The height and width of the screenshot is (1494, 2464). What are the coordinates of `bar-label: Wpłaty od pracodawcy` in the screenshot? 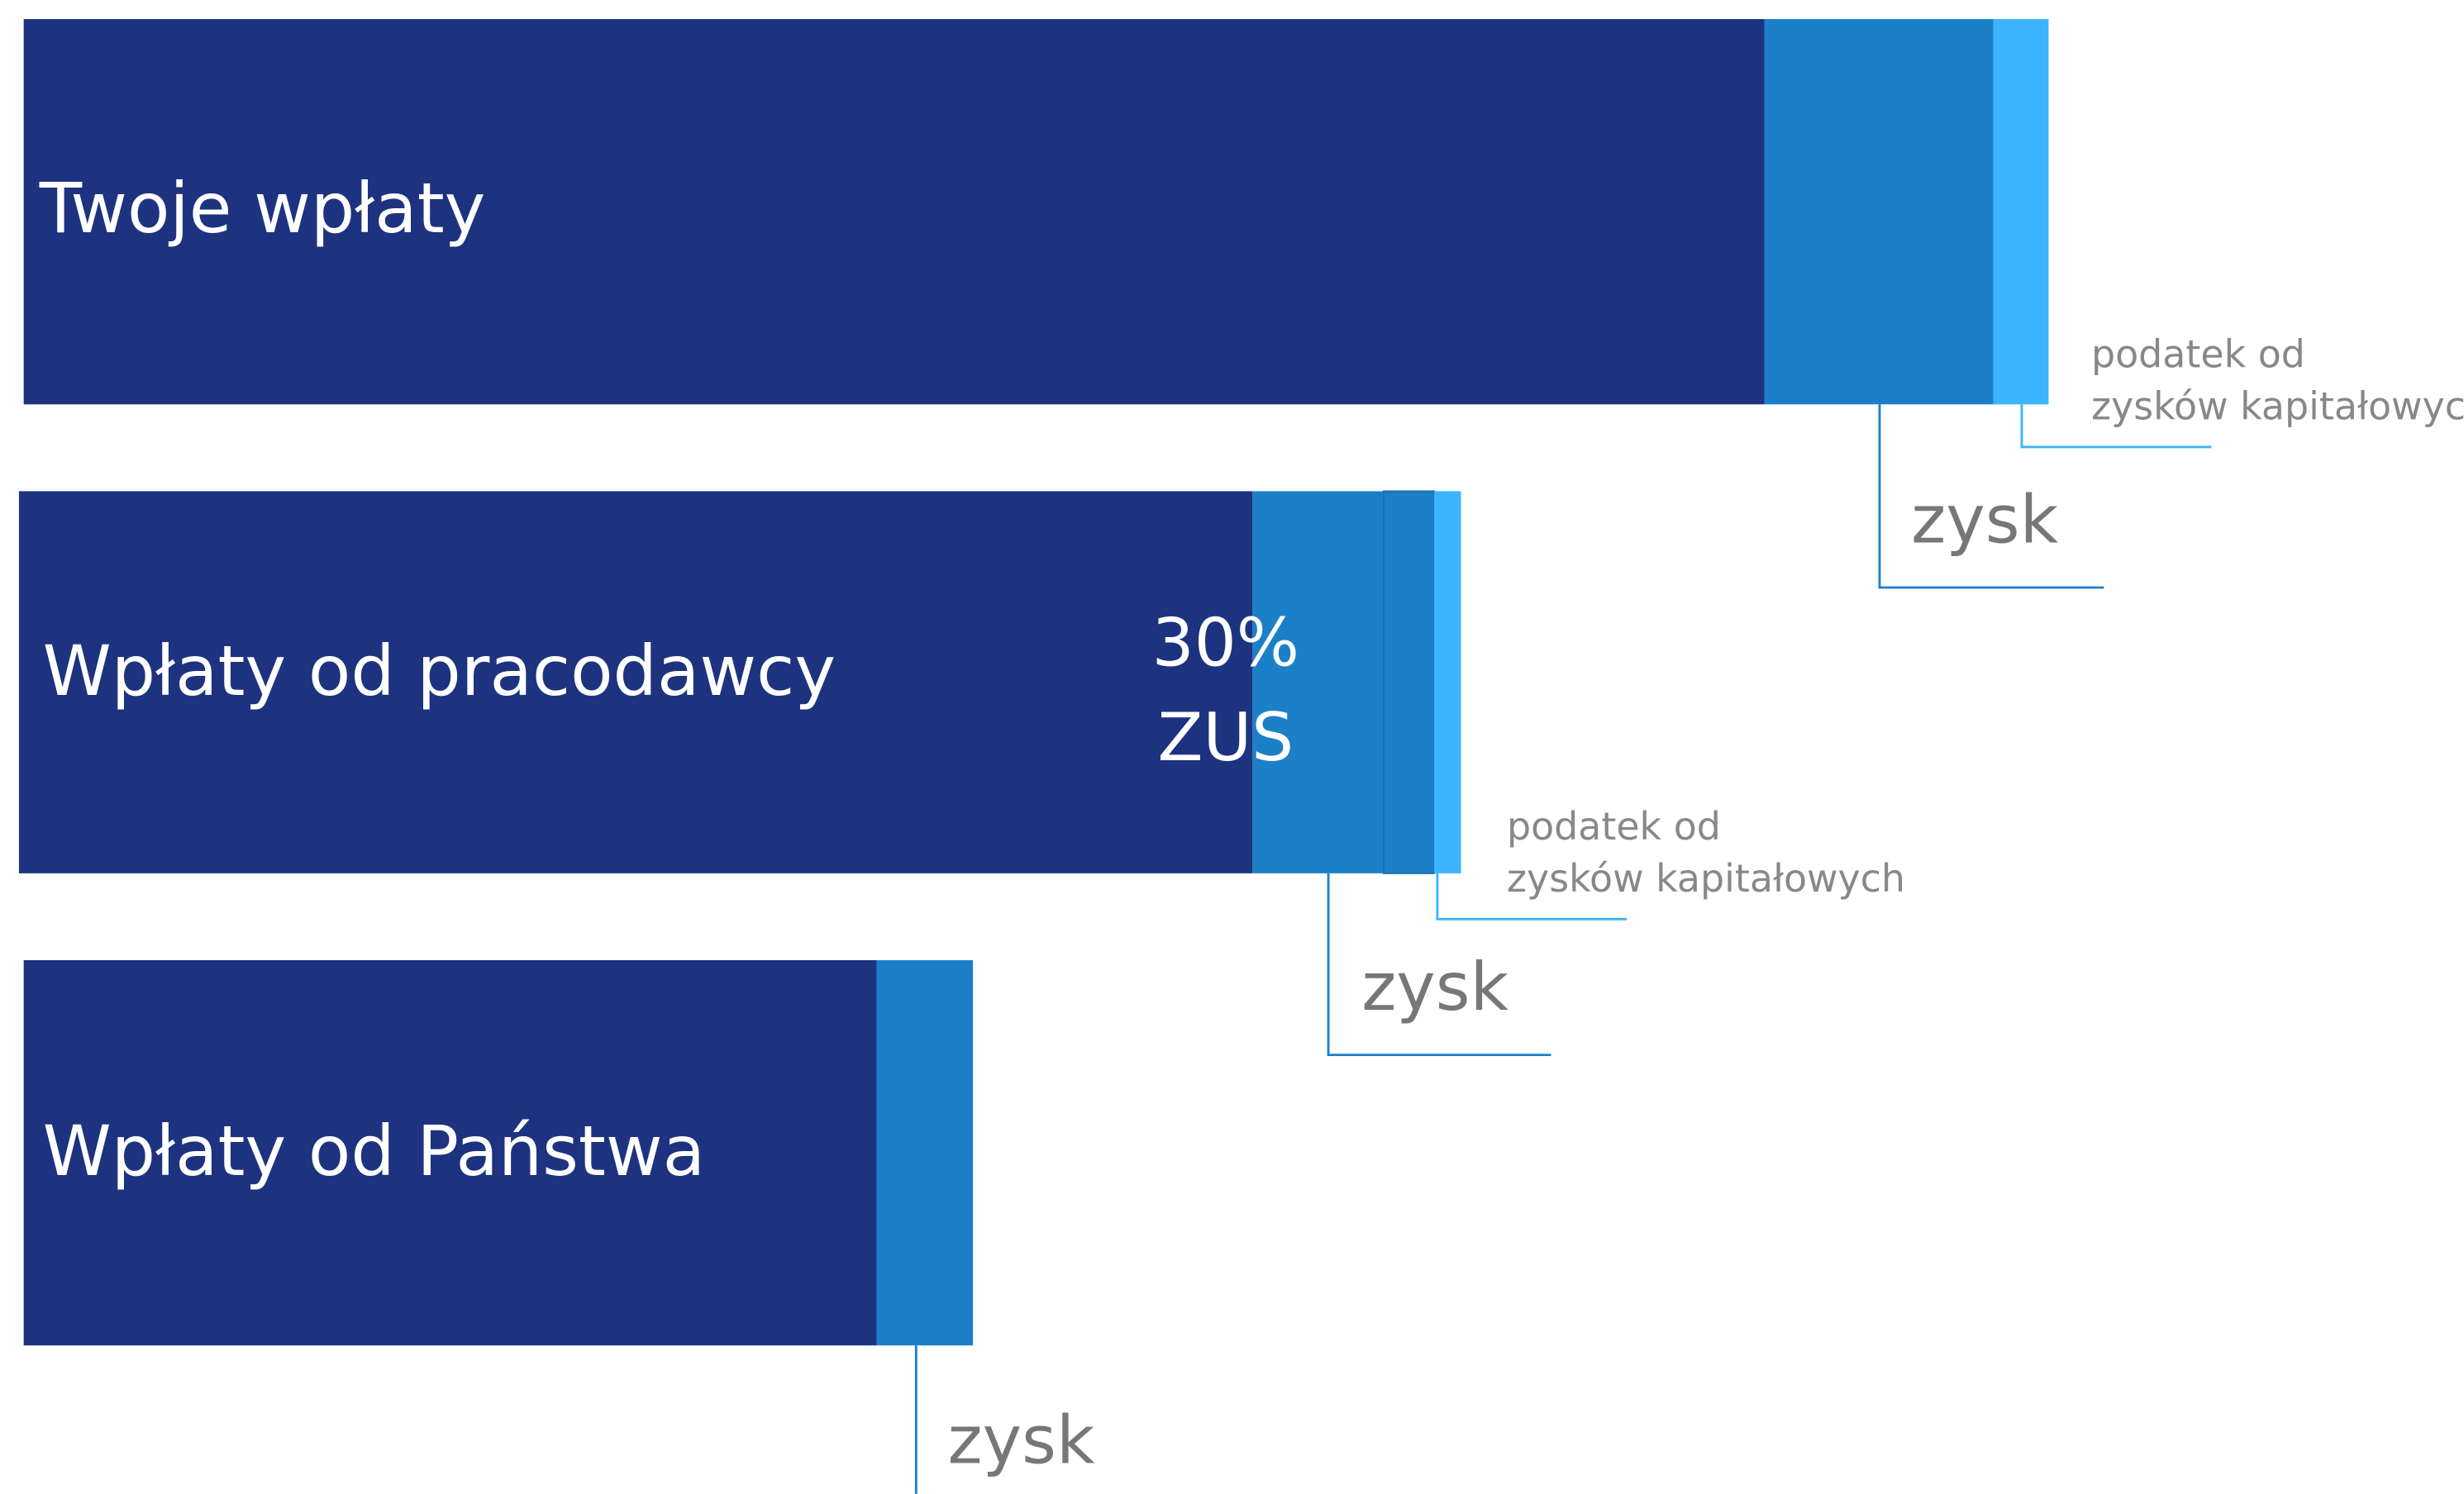 It's located at (440, 670).